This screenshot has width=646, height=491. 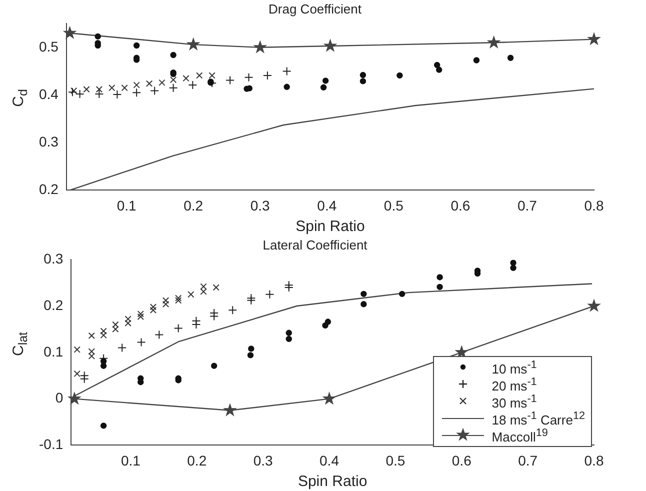 I want to click on y-tick-label: -0.1, so click(x=51, y=444).